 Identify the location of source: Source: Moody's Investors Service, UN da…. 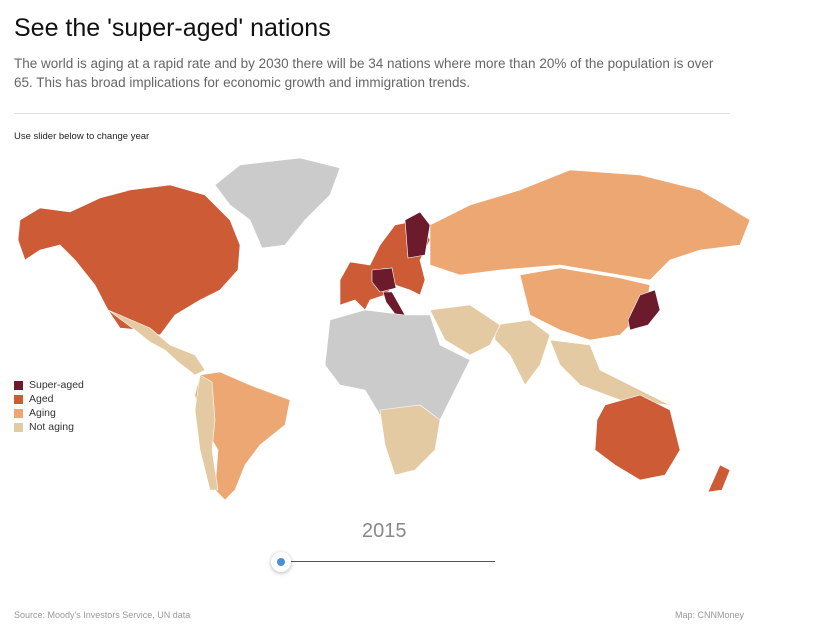
(102, 615).